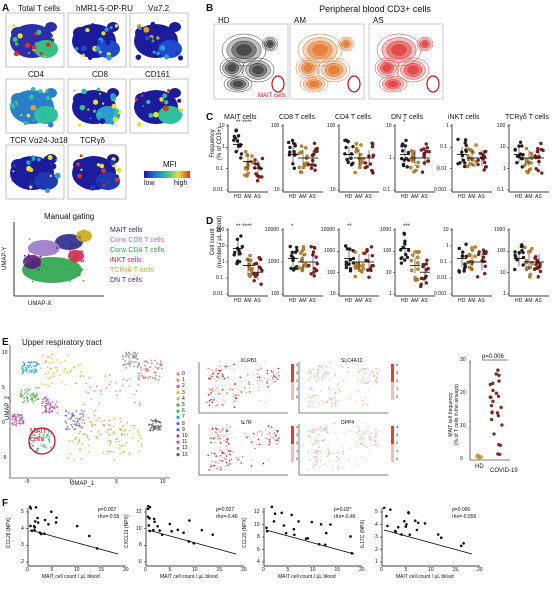 Image resolution: width=553 pixels, height=590 pixels. I want to click on plot-tick-label: 0.1, so click(443, 262).